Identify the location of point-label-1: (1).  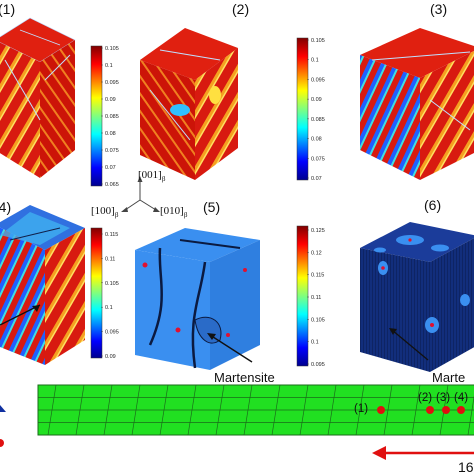
(361, 409).